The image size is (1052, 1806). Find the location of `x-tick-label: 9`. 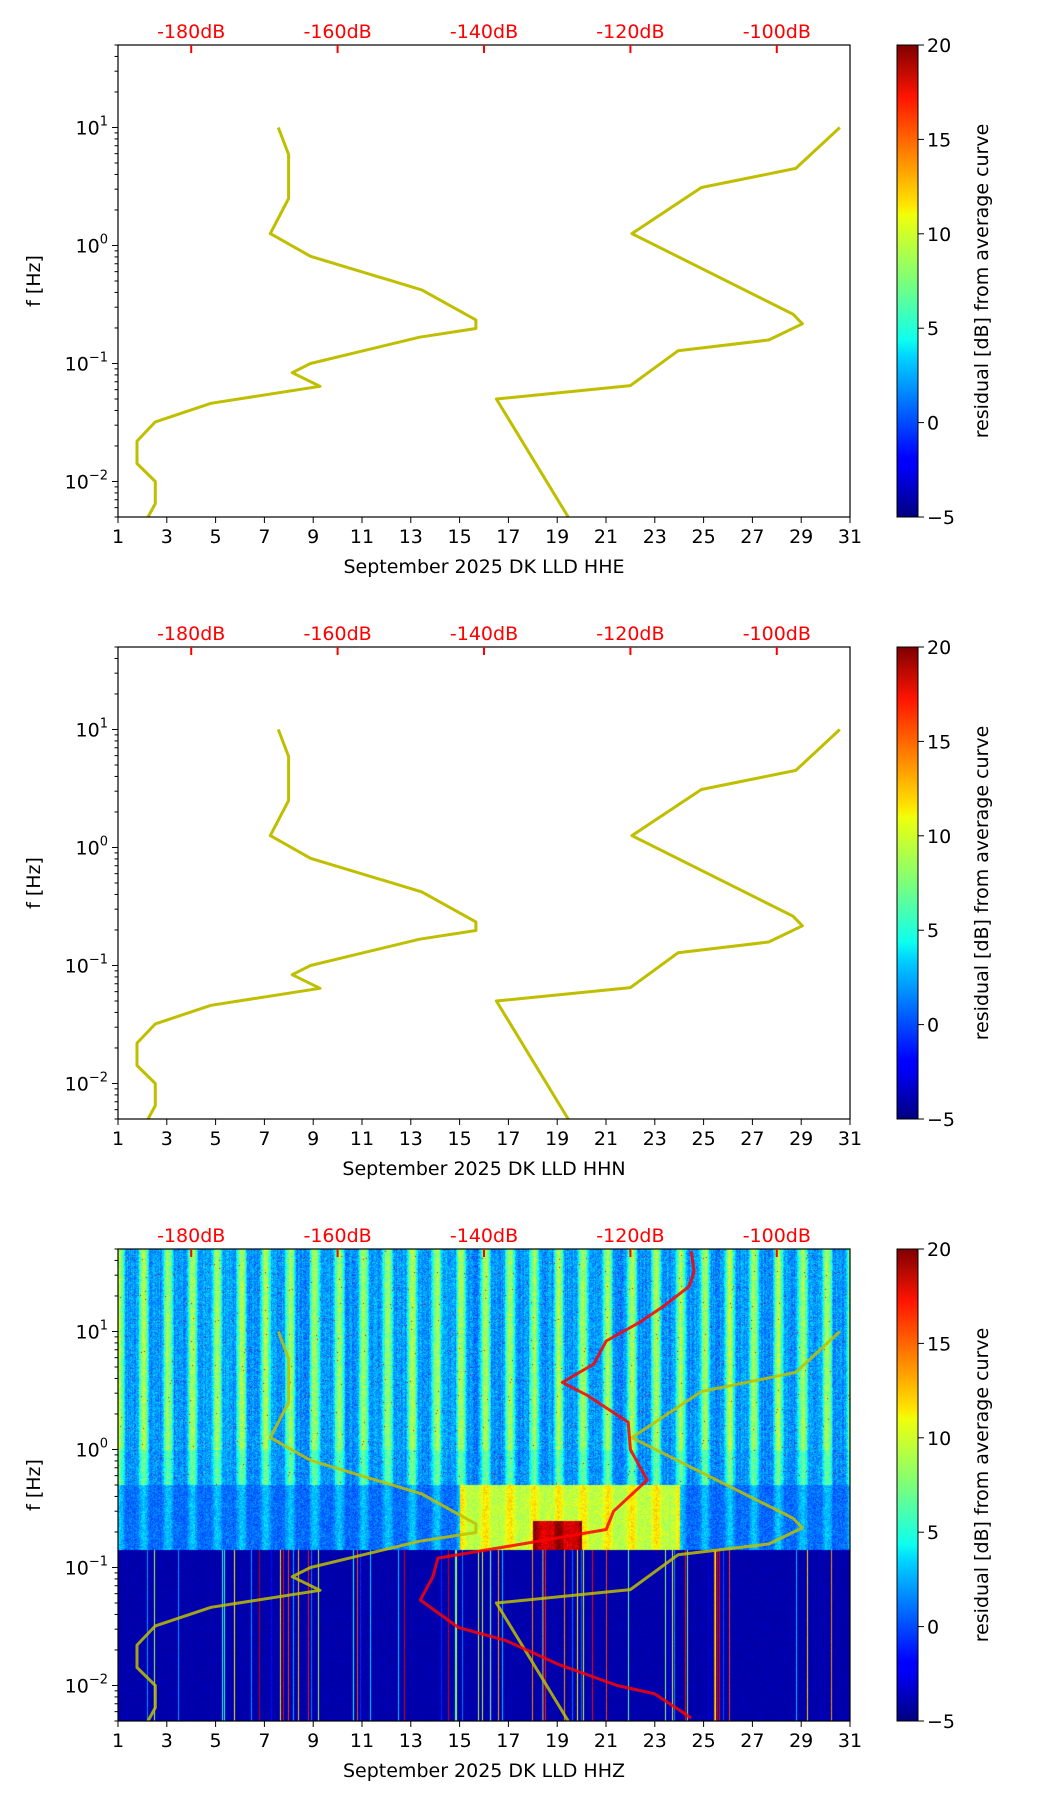

x-tick-label: 9 is located at coordinates (313, 537).